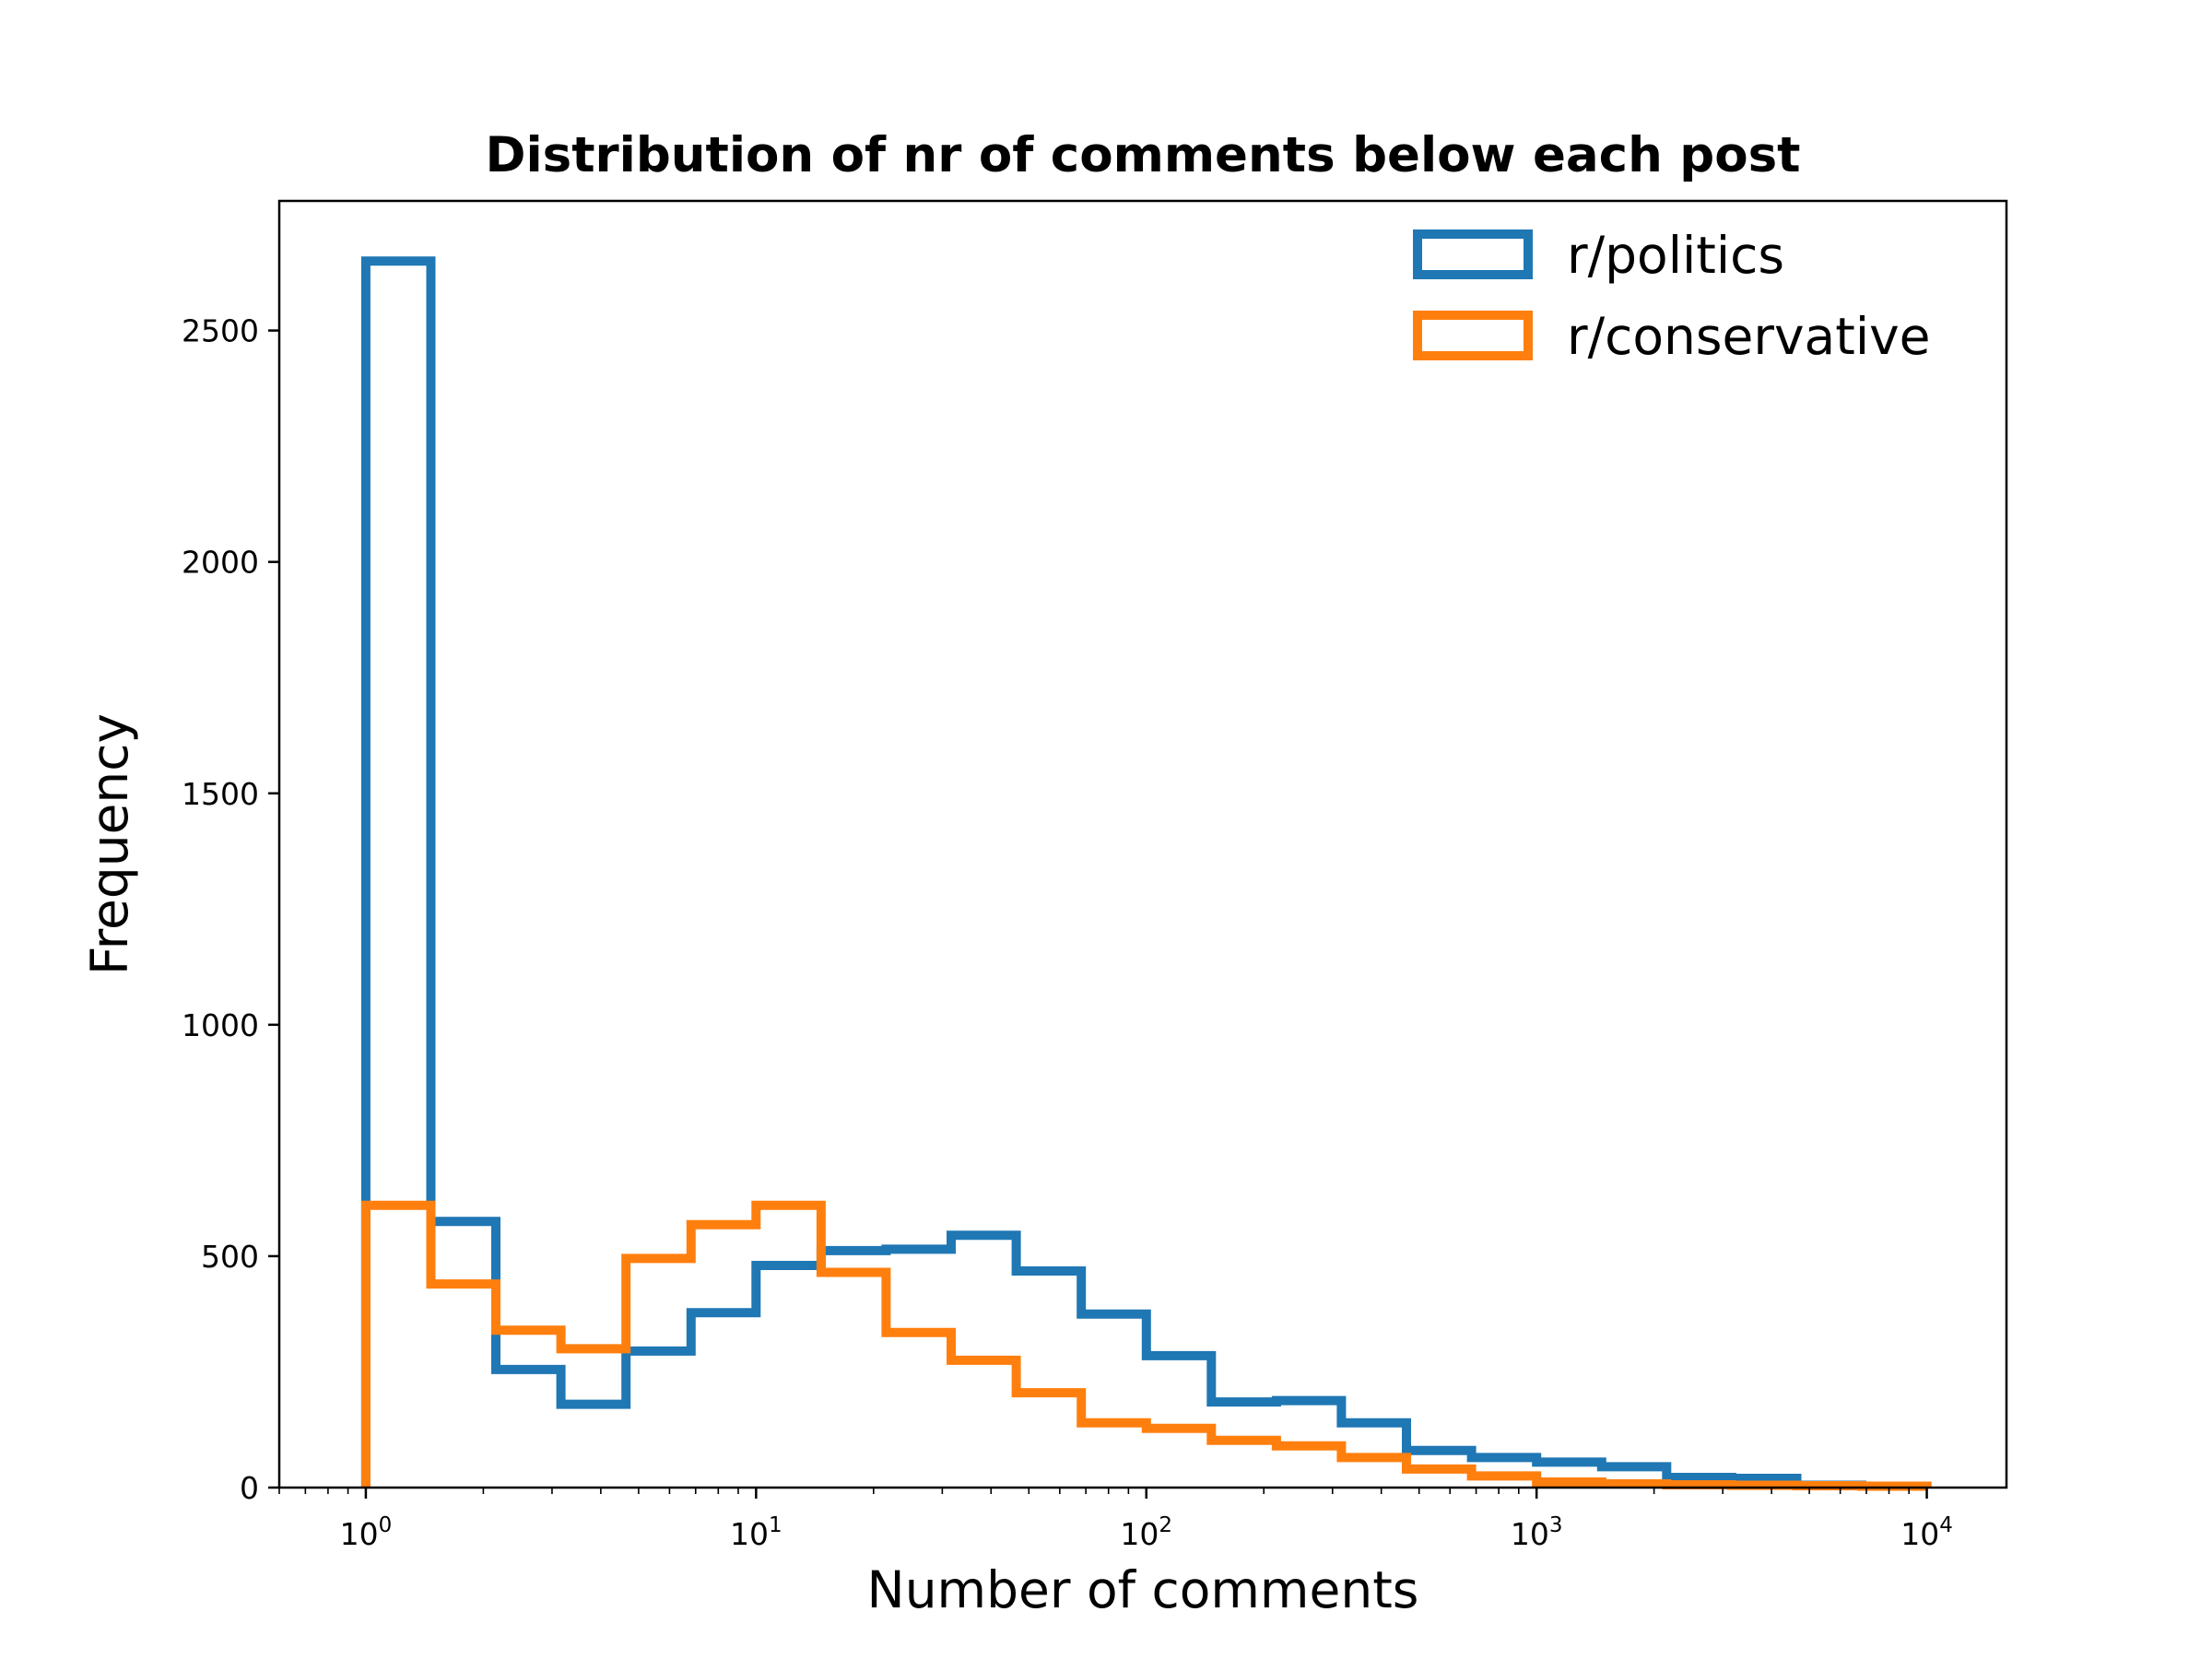 The image size is (2212, 1659). Describe the element at coordinates (1671, 296) in the screenshot. I see `legend: r/politics r/conservative` at that location.